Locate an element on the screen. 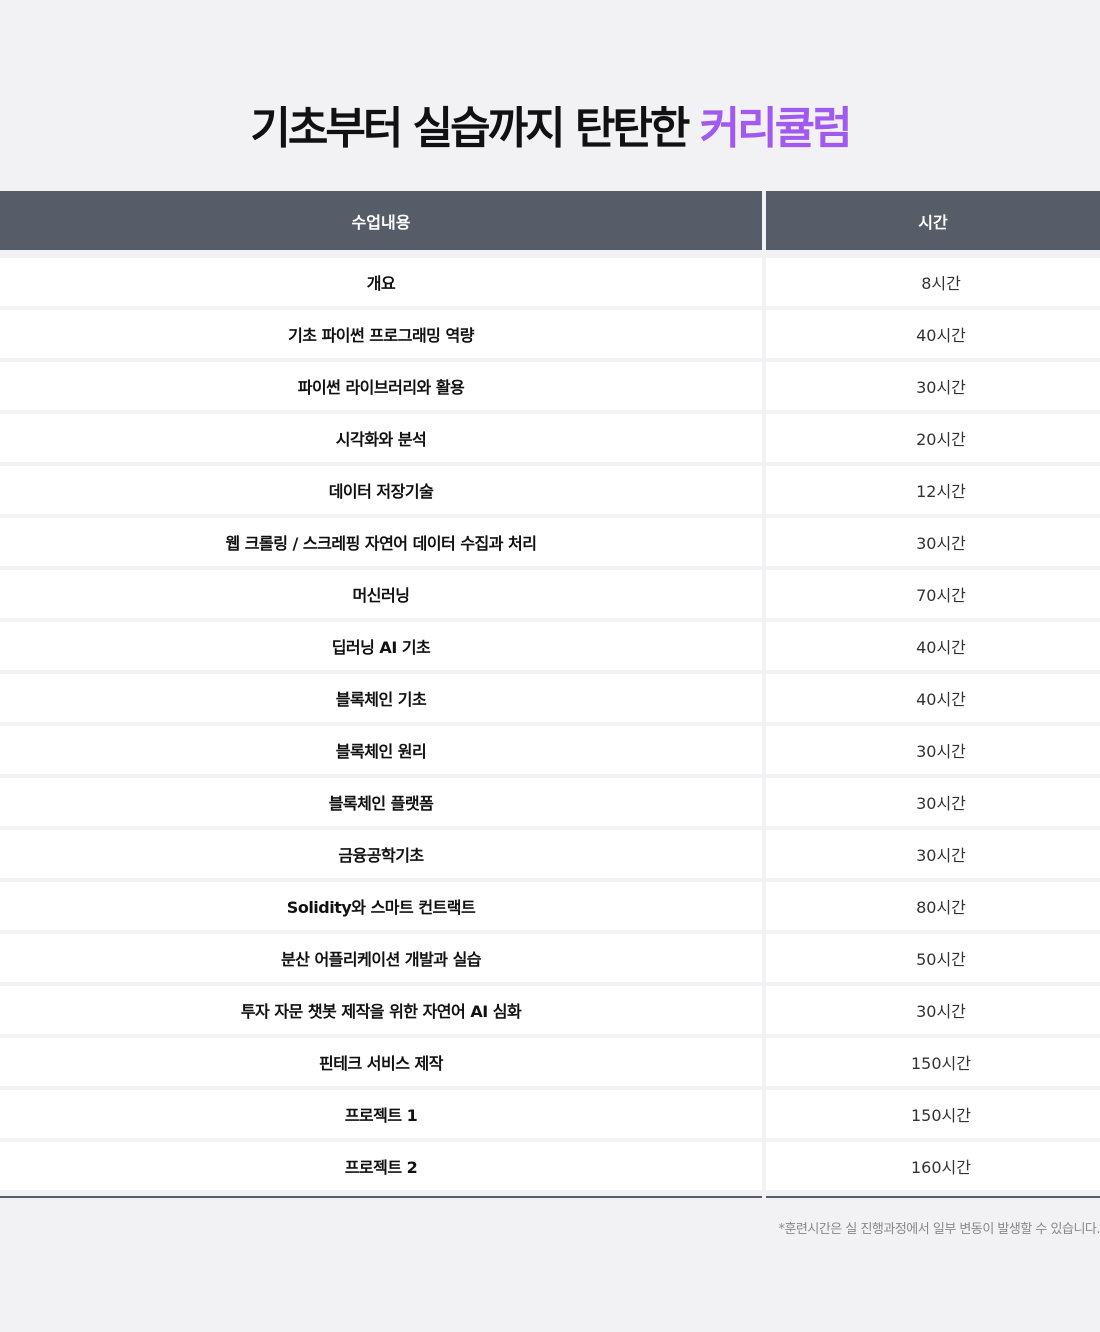  course-name: 투자 자문 챗봇 제작을 위한 자연어 AI 심화 is located at coordinates (381, 1010).